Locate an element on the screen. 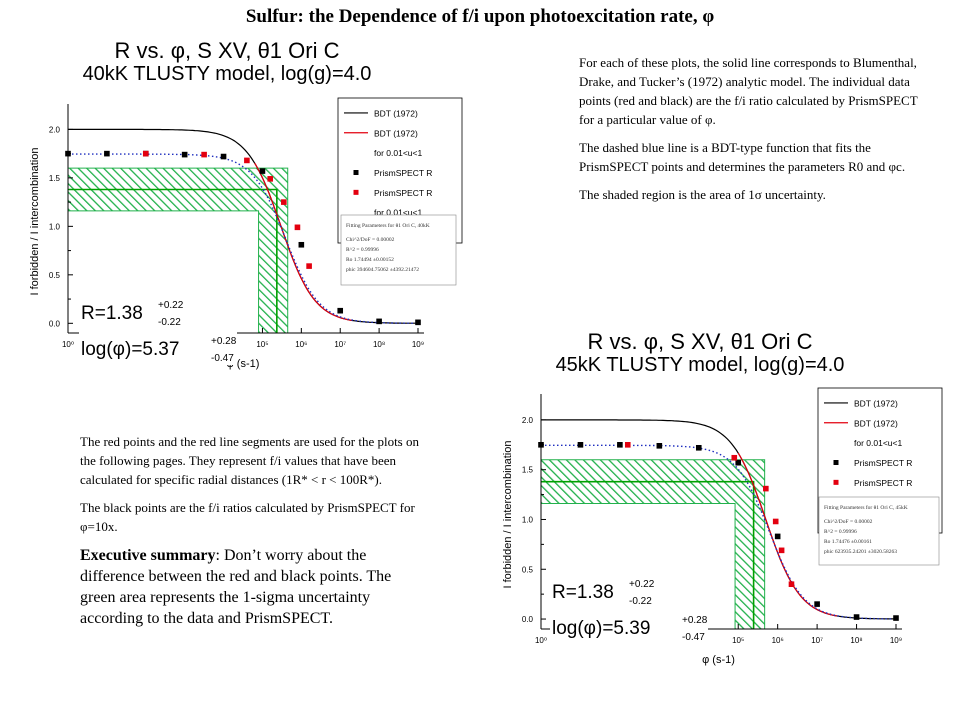 The height and width of the screenshot is (720, 960). bdt-line-red is located at coordinates (303, 241).